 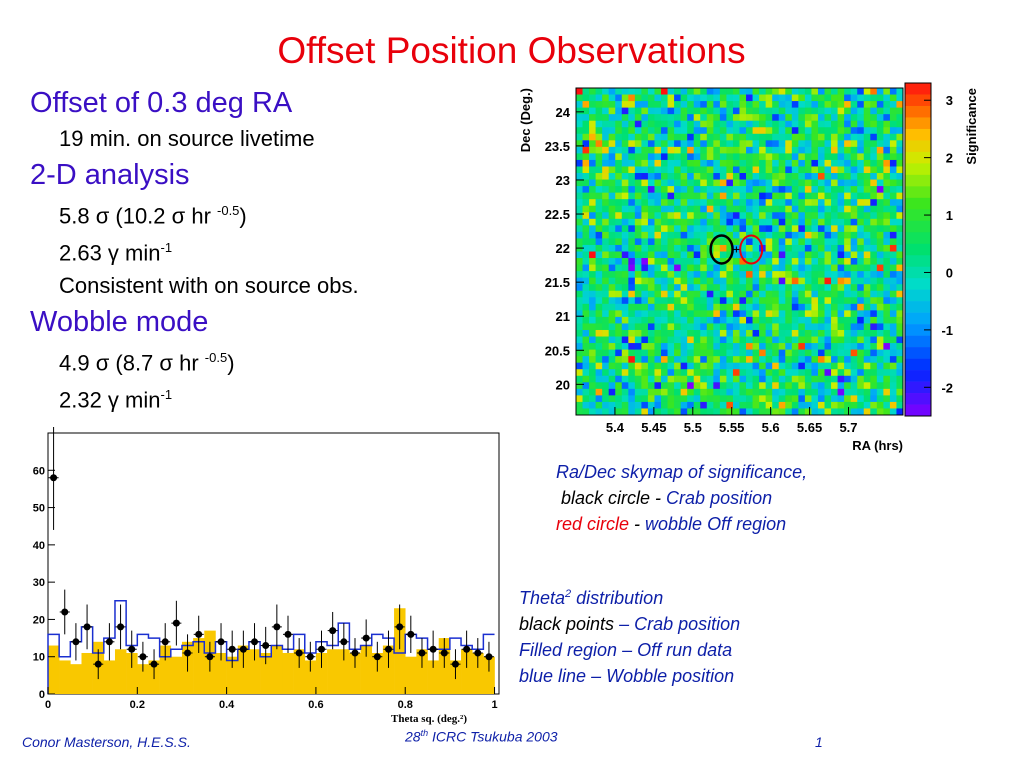 I want to click on crab-point, so click(x=109, y=642).